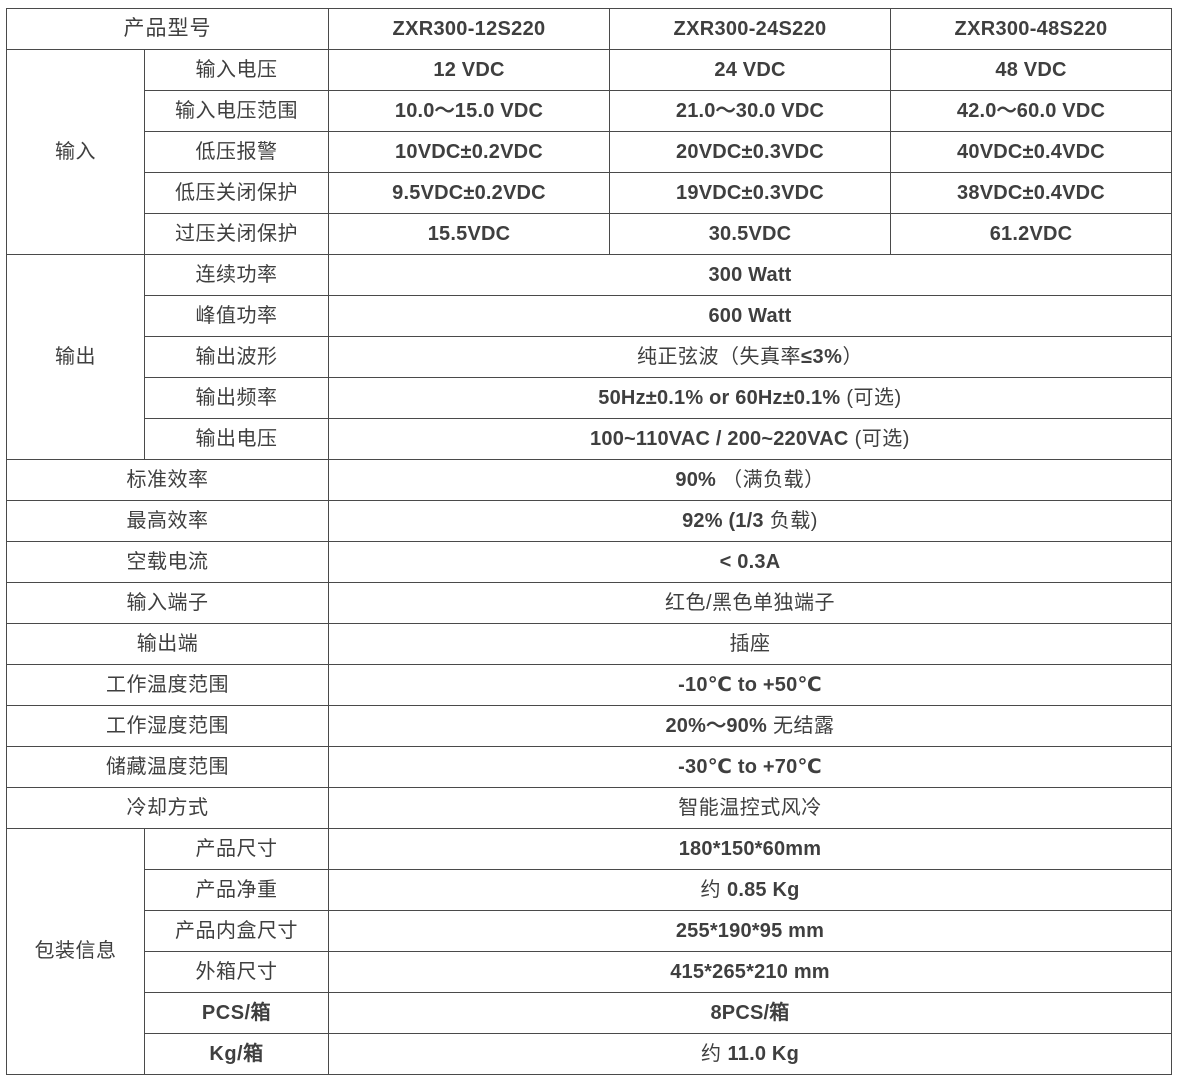  I want to click on value-over-shutdown-12v: 15.5VDC, so click(469, 234).